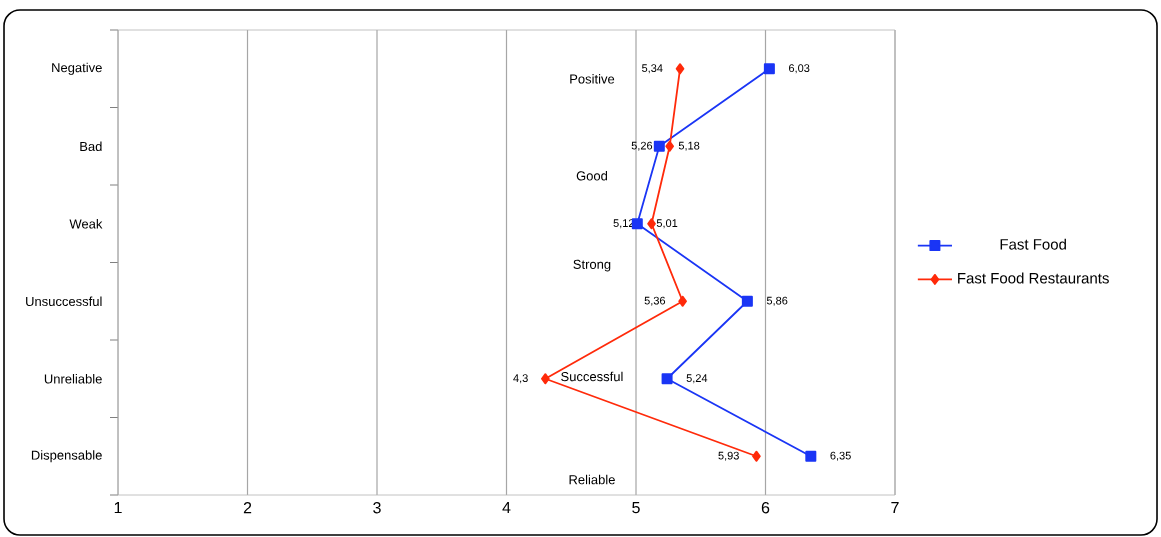 The height and width of the screenshot is (537, 1161). I want to click on data-label: 5,36, so click(655, 301).